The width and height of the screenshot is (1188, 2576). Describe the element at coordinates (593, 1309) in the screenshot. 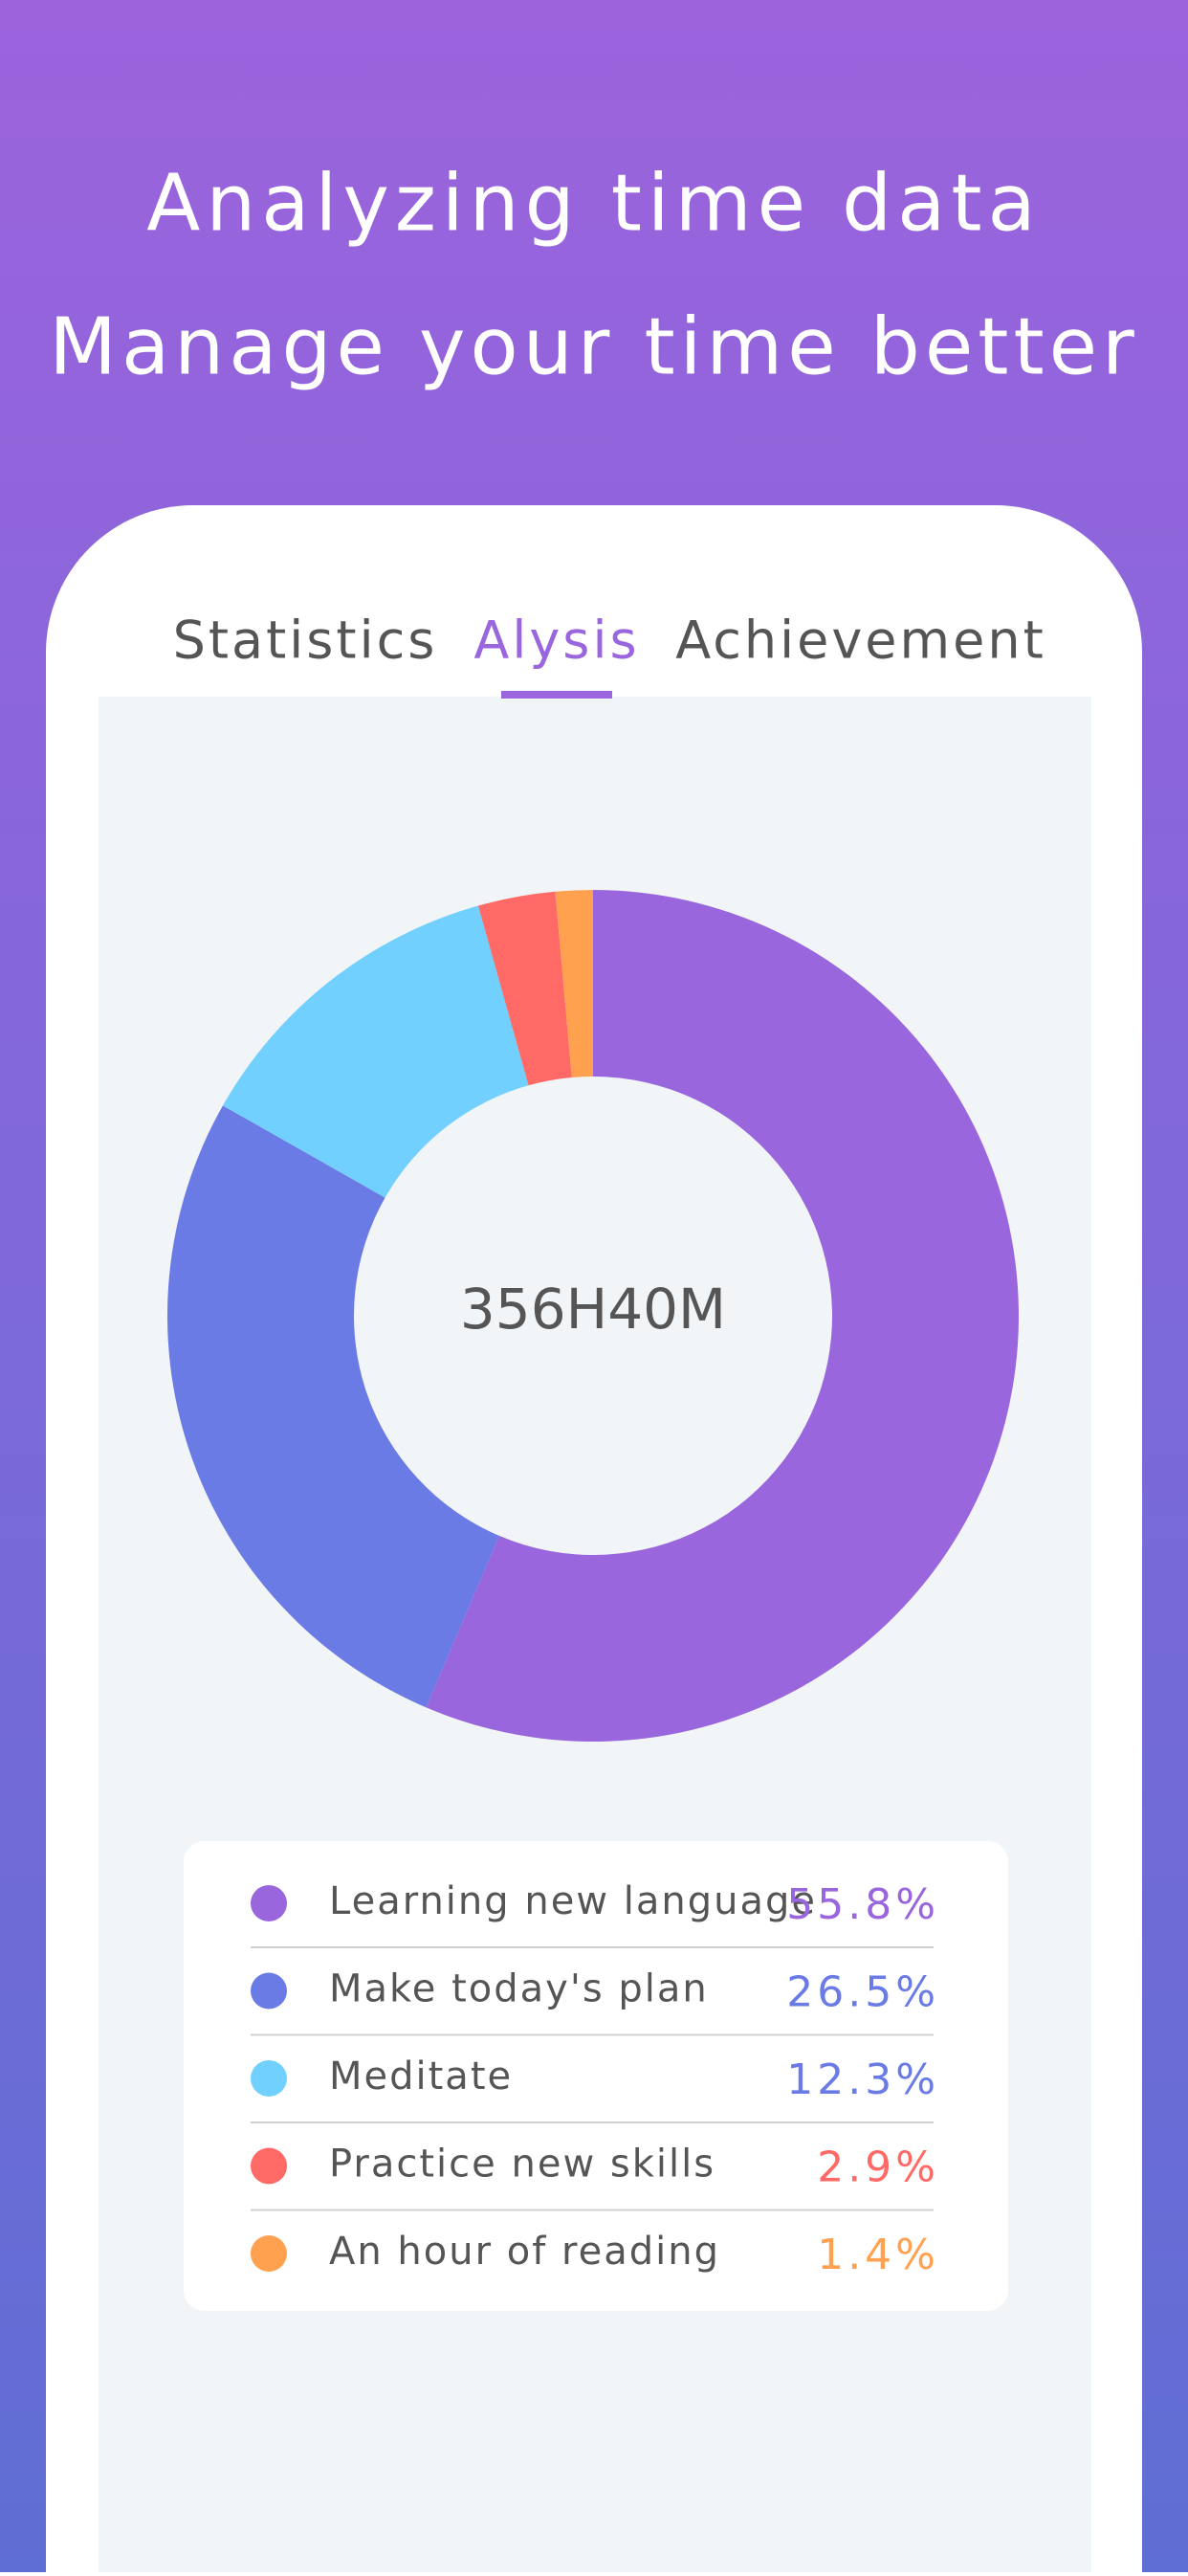

I see `center-label: 356H40M` at that location.